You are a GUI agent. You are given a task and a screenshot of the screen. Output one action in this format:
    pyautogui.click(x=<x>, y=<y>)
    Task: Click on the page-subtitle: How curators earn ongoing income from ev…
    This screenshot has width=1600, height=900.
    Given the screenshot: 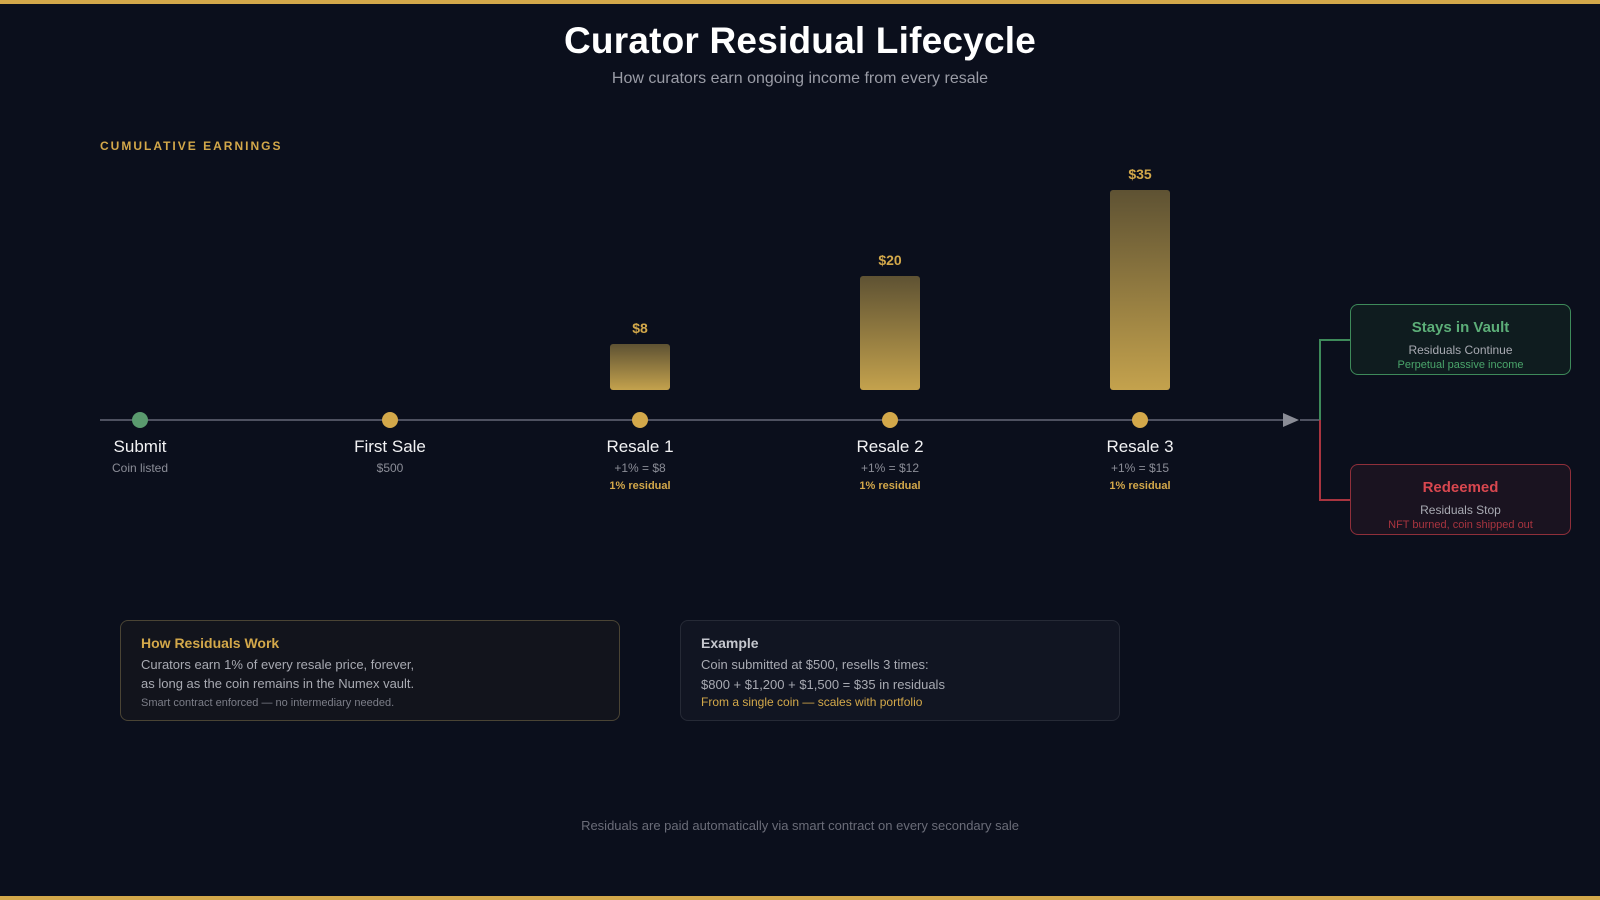 What is the action you would take?
    pyautogui.click(x=800, y=78)
    